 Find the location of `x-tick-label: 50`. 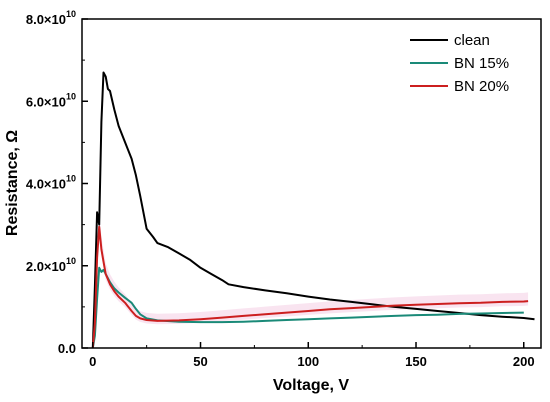

x-tick-label: 50 is located at coordinates (200, 361).